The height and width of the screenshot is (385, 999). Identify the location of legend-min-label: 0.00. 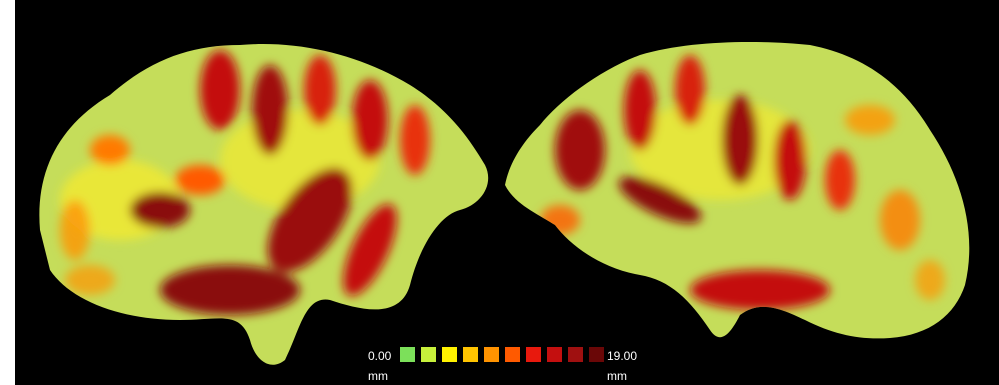
(380, 356).